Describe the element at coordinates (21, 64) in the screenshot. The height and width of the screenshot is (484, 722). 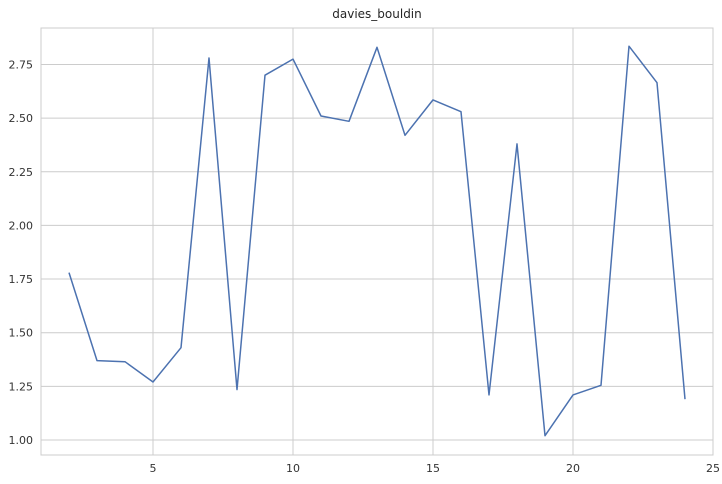
I see `y-tick-label: 2.75` at that location.